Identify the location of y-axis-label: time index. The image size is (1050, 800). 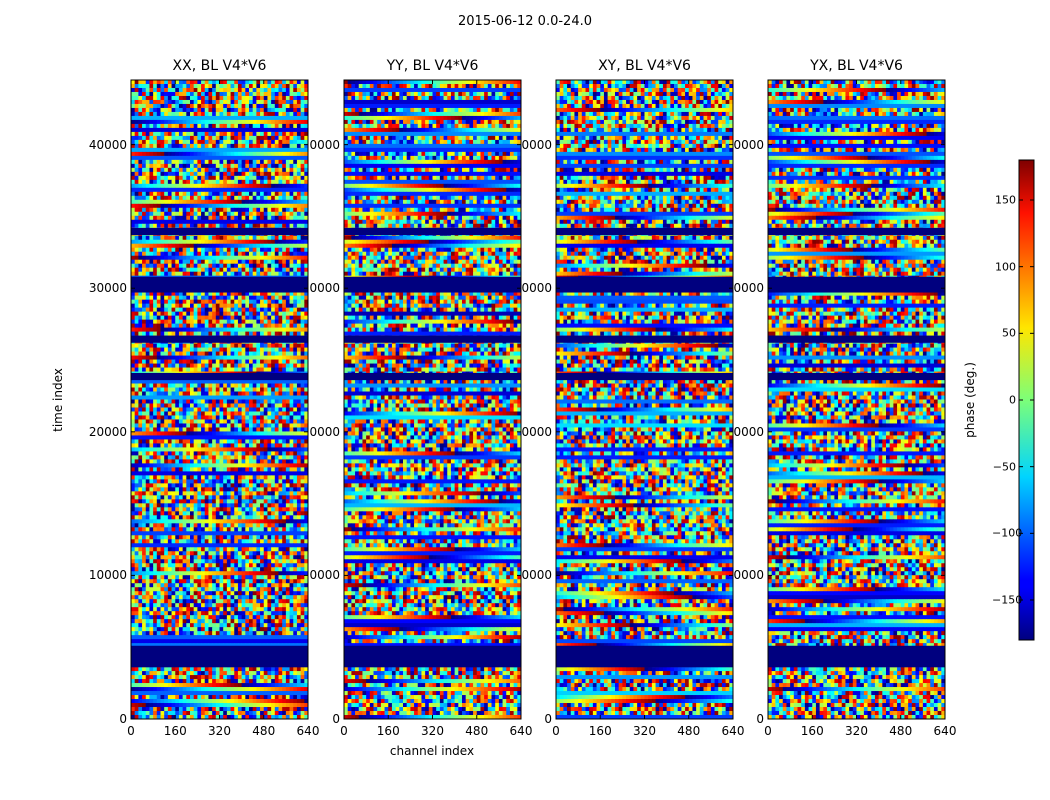
(58, 400).